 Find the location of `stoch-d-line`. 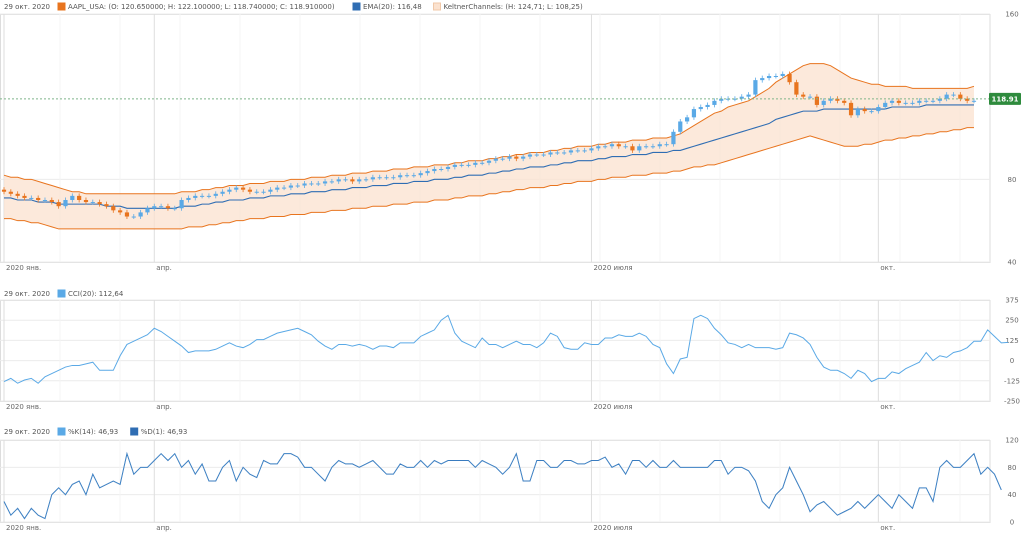

stoch-d-line is located at coordinates (502, 485).